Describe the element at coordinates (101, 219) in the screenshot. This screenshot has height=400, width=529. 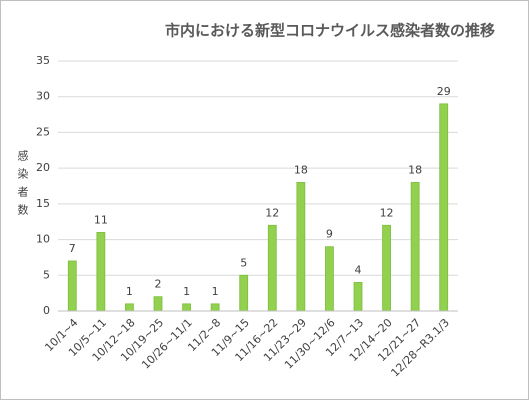
I see `data-label: 11` at that location.